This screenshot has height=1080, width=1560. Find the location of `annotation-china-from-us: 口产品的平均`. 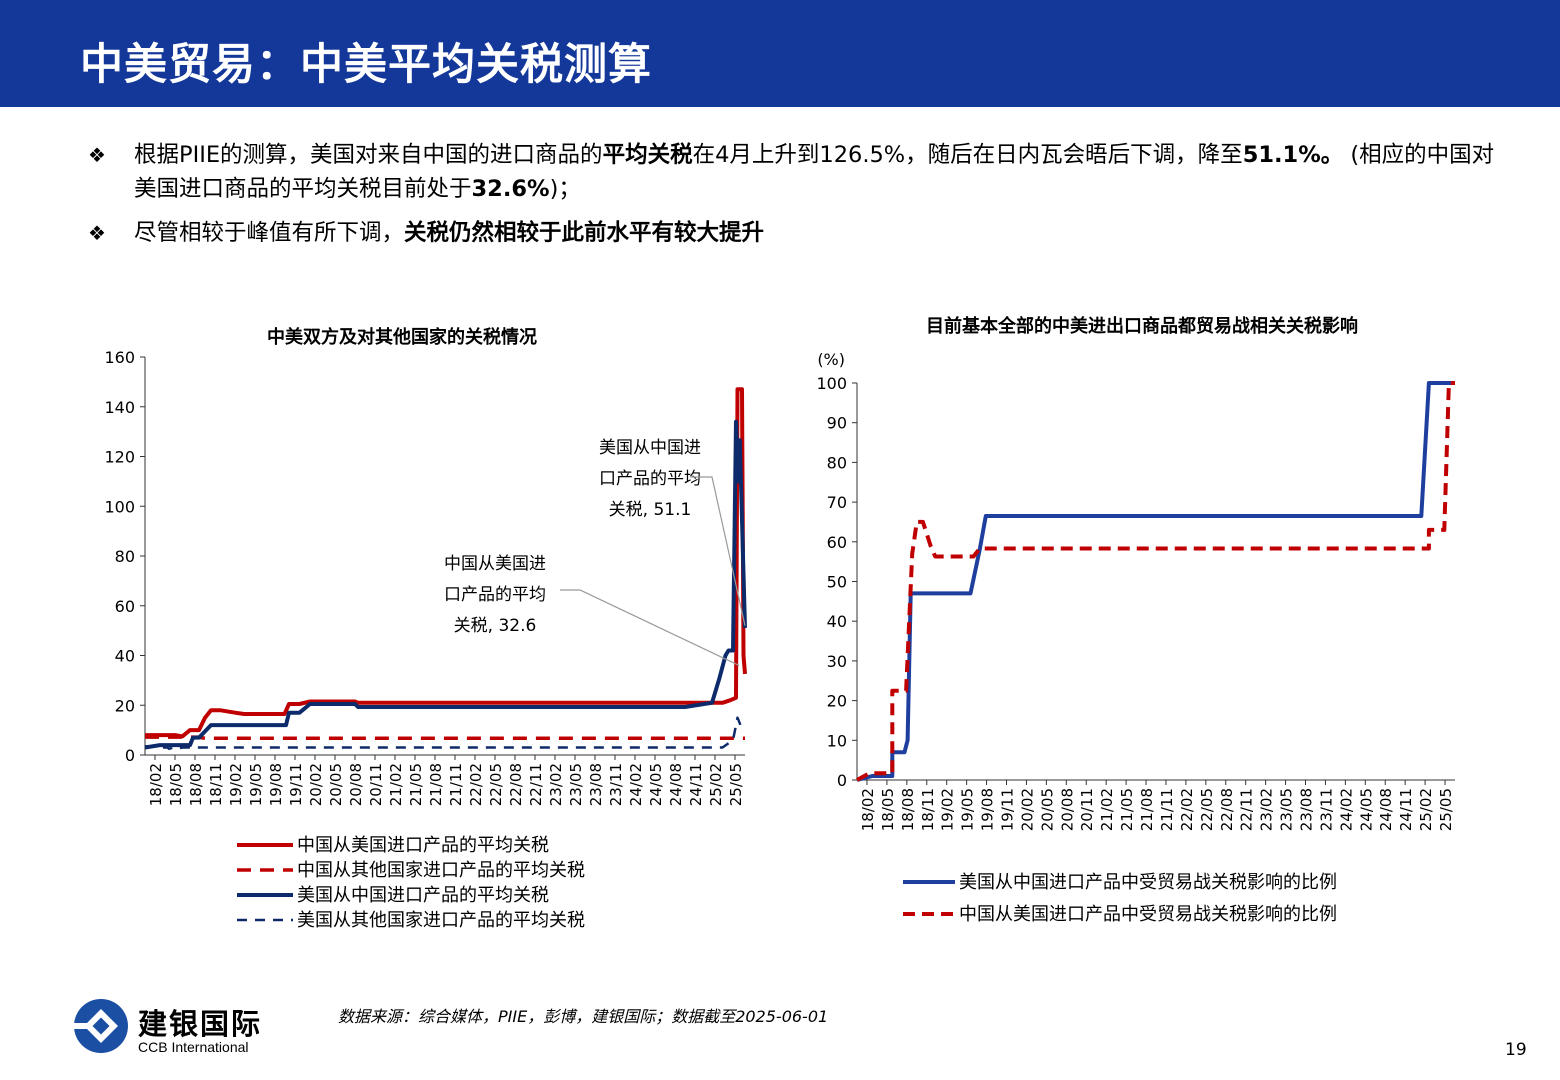

annotation-china-from-us: 口产品的平均 is located at coordinates (495, 595).